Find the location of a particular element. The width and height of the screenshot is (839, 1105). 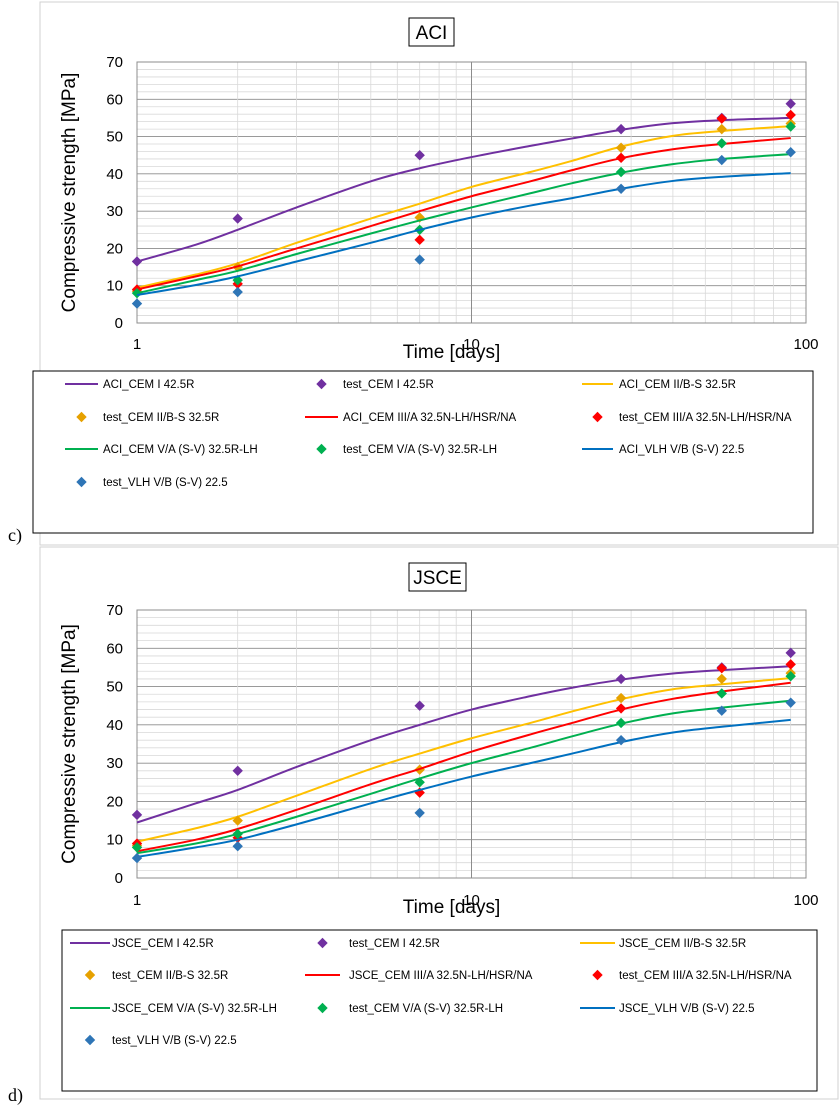

legend-label: test_VLH V/B (S-V) 22.5 is located at coordinates (174, 1041).